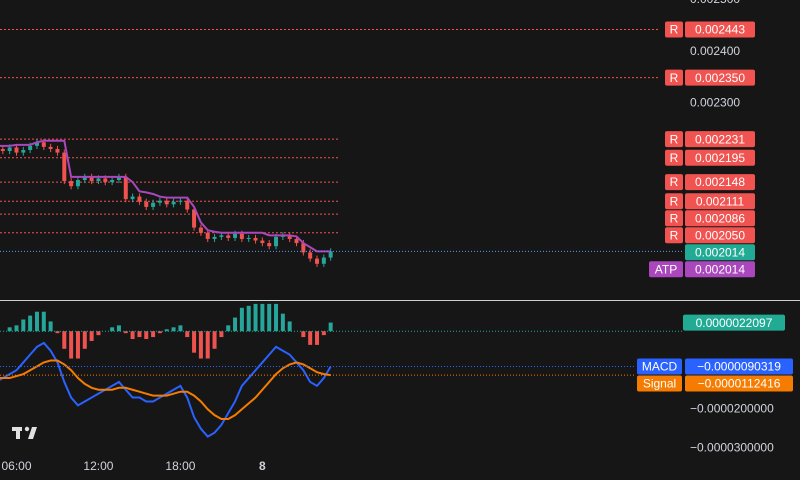 This screenshot has width=800, height=480. Describe the element at coordinates (720, 252) in the screenshot. I see `last-price-label: 0.002014` at that location.